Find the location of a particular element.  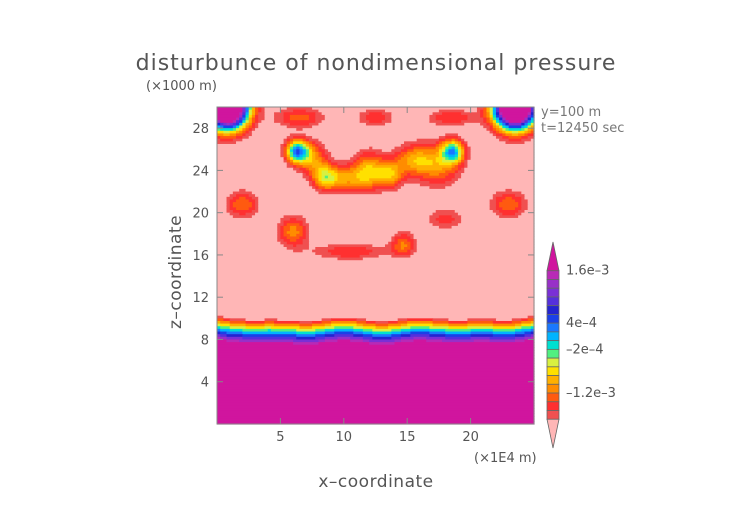

colorbar: 1.6e–3 4e–4 –2e–4 –1.2e–3 is located at coordinates (581, 345).